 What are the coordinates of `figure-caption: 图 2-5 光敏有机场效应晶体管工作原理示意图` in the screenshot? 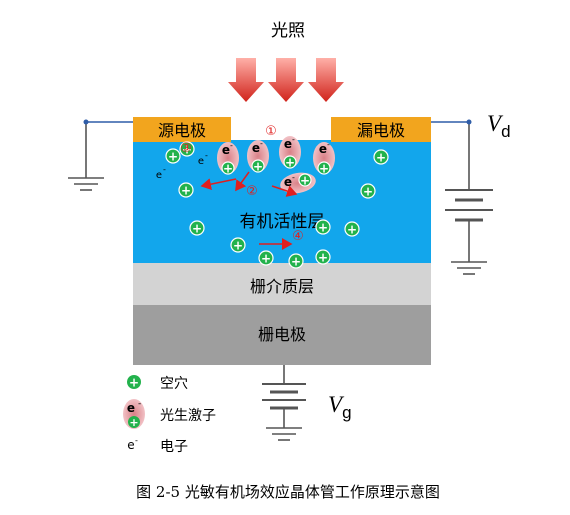 It's located at (288, 492).